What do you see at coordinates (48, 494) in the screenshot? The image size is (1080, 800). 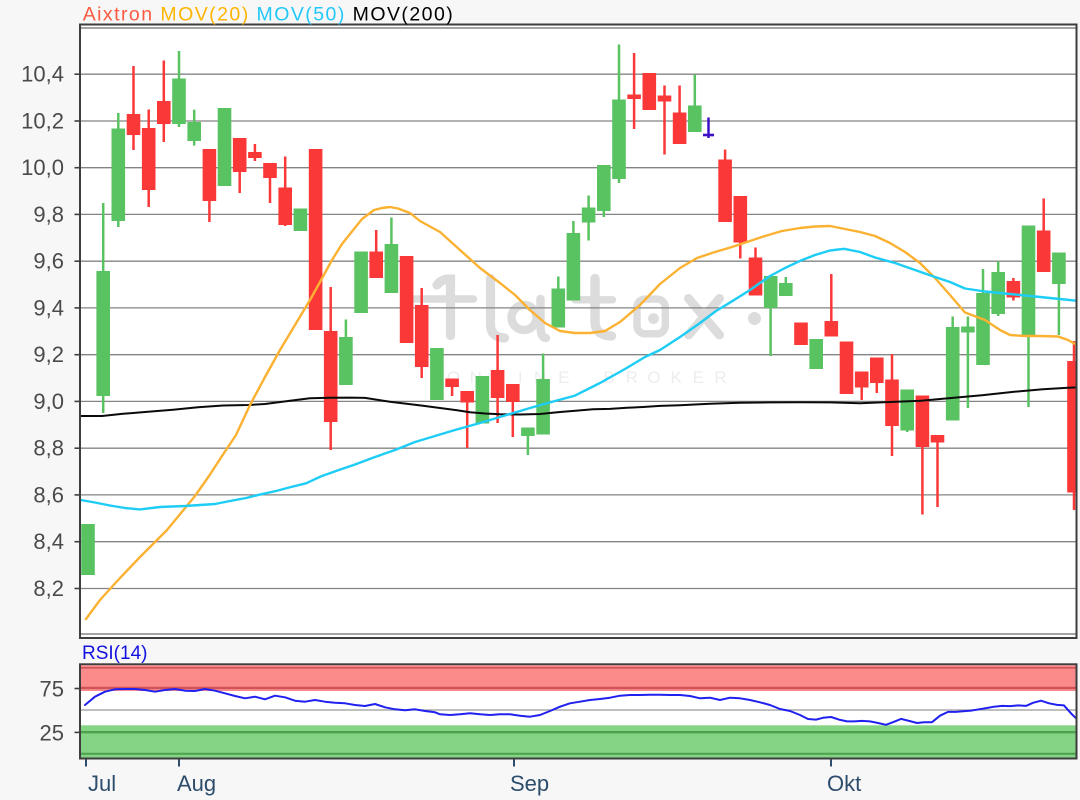 I see `svg-text: 8,6` at bounding box center [48, 494].